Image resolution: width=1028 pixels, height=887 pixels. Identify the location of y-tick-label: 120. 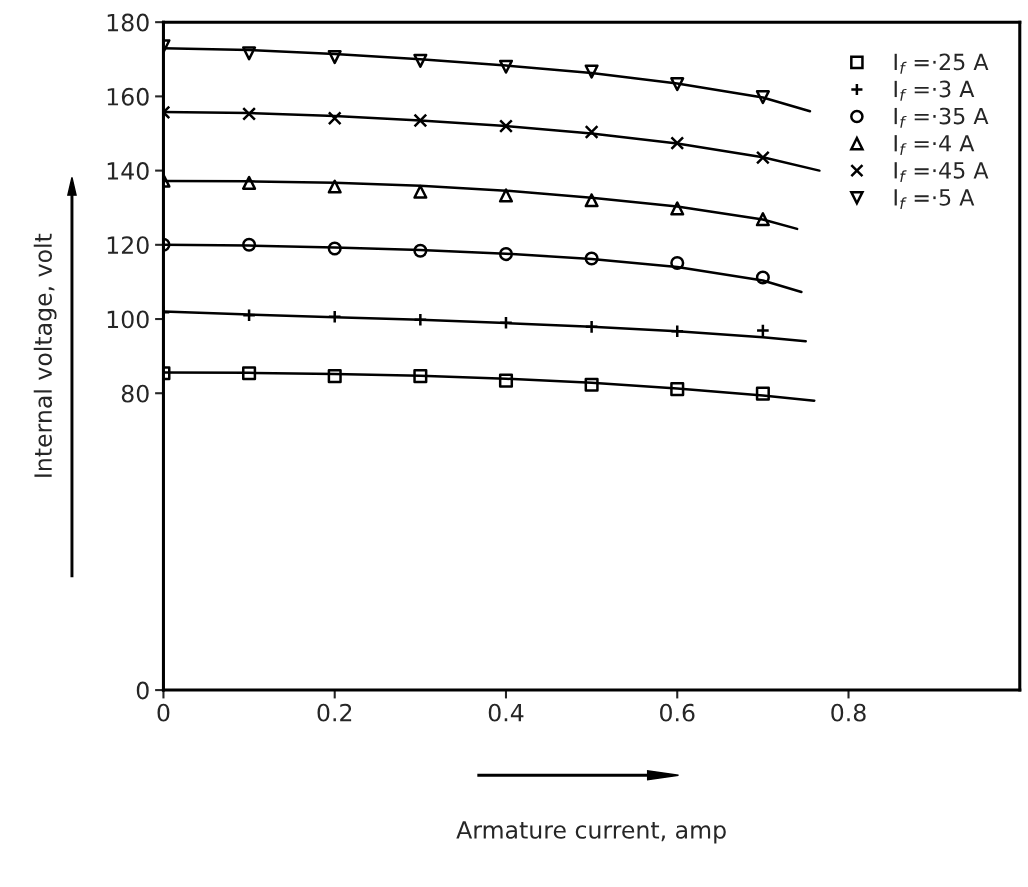
(128, 245).